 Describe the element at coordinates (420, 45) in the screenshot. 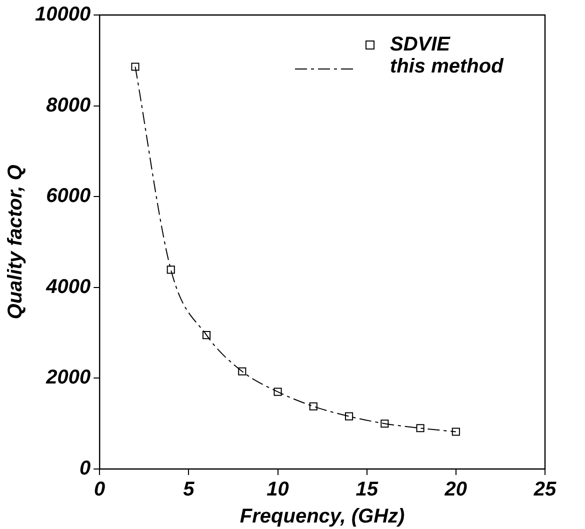

I see `legend-label: SDVIE` at that location.